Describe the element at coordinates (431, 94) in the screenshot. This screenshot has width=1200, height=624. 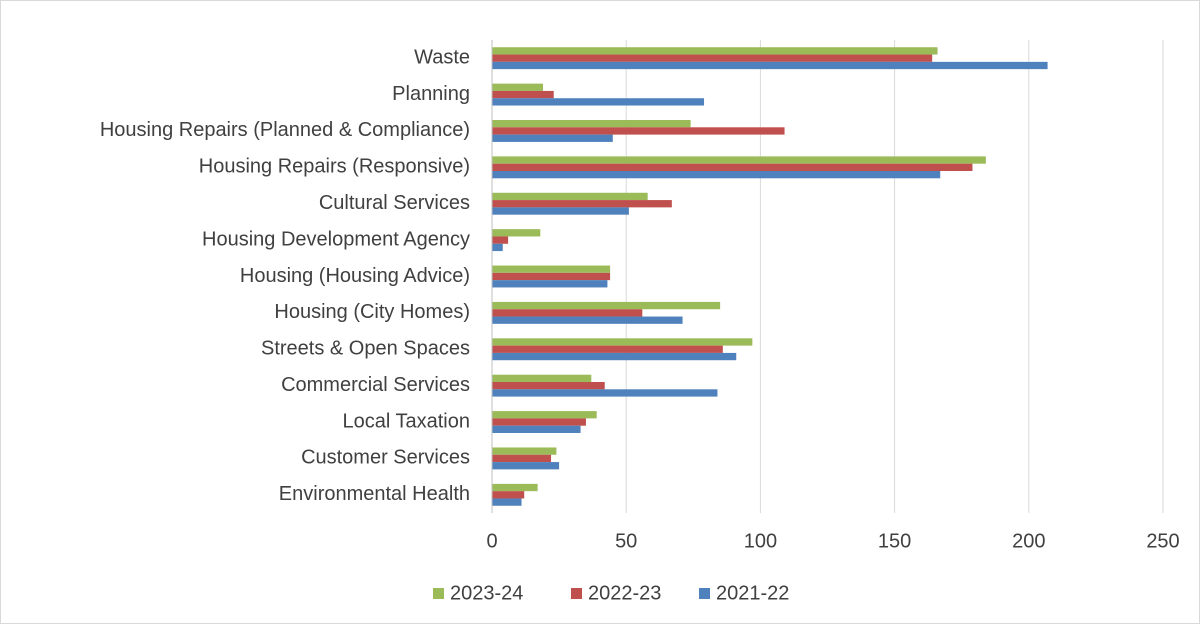
I see `y-tick-label: Planning` at that location.